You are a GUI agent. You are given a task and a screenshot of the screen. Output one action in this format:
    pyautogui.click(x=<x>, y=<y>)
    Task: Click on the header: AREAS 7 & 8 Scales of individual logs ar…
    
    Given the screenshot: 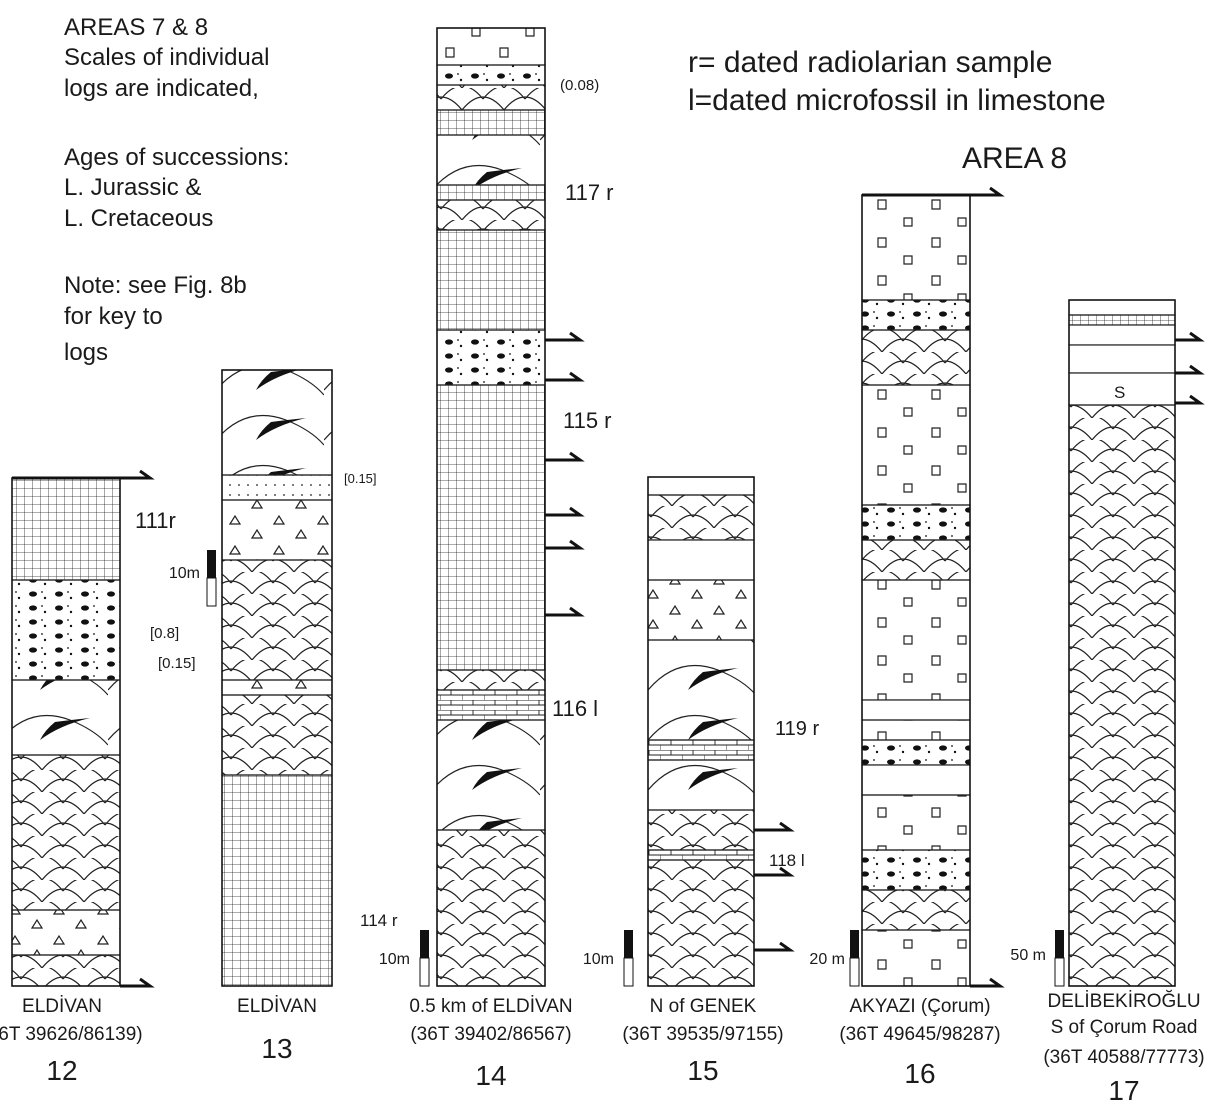 What is the action you would take?
    pyautogui.click(x=176, y=190)
    